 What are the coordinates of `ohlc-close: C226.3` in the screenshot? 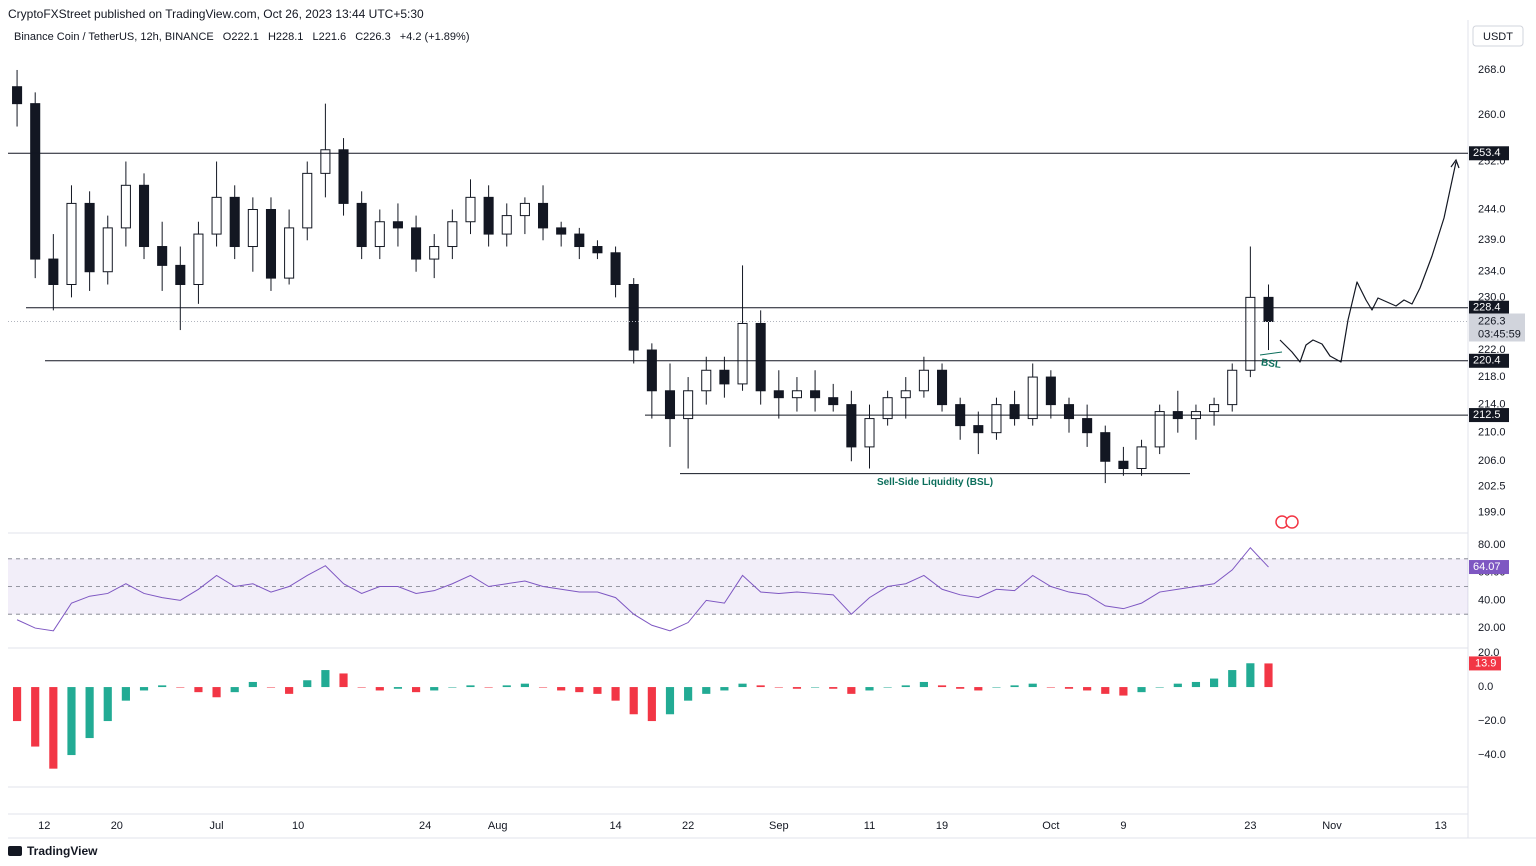 It's located at (372, 37).